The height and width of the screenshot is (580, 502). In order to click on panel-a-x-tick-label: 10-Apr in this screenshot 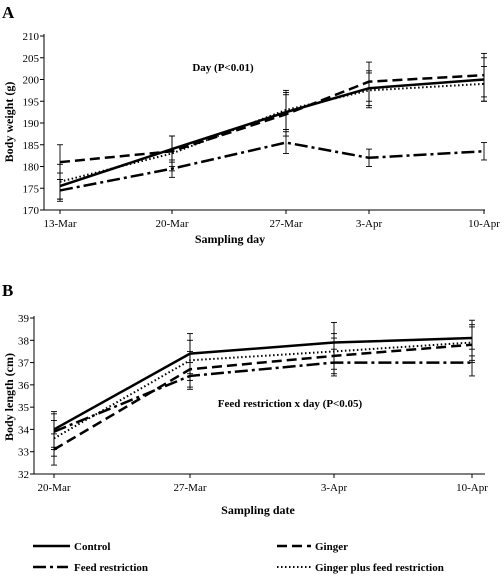, I will do `click(484, 224)`.